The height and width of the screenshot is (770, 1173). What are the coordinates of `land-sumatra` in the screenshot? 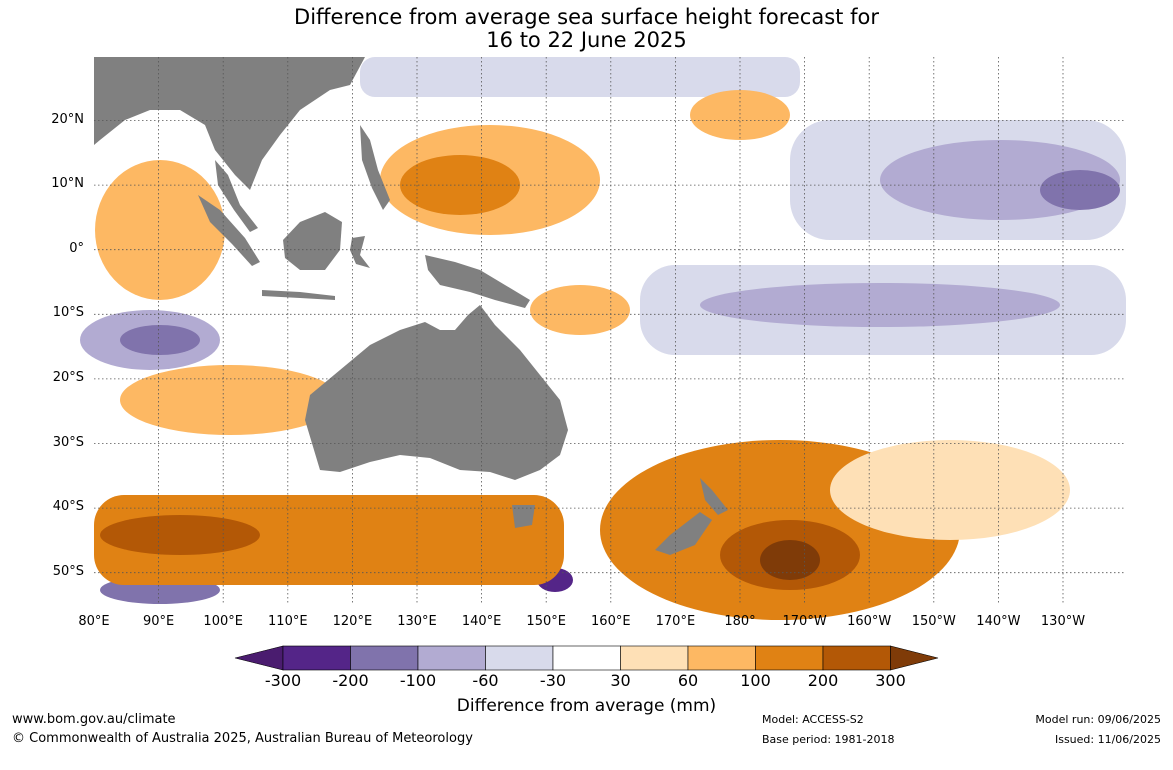 It's located at (229, 230).